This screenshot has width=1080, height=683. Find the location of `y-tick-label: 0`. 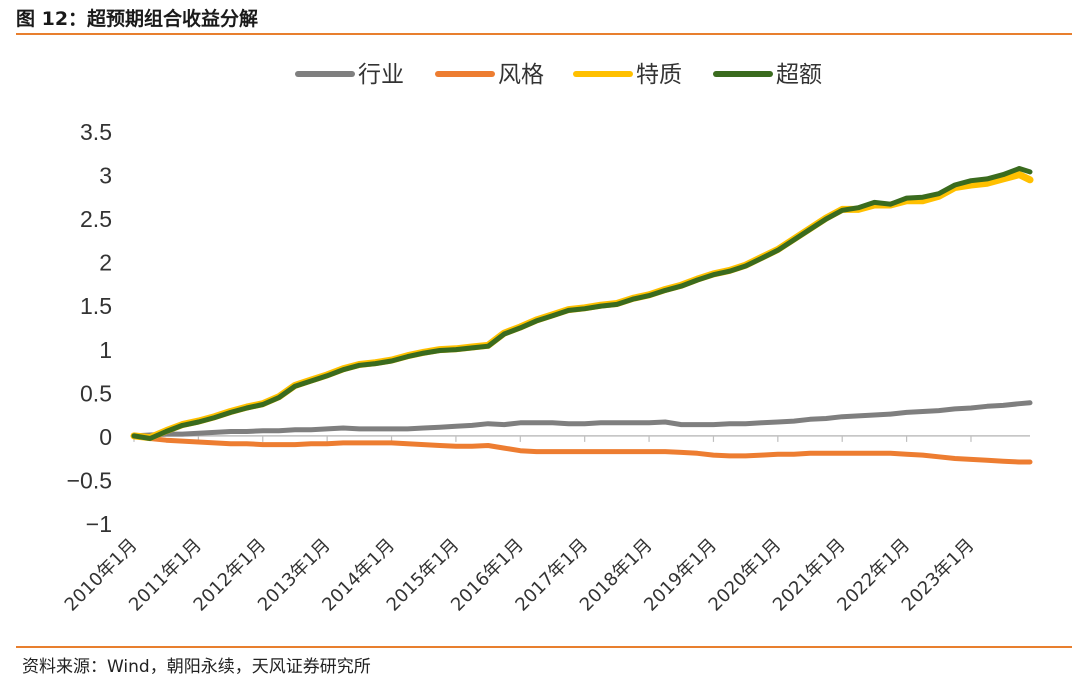

y-tick-label: 0 is located at coordinates (105, 437).